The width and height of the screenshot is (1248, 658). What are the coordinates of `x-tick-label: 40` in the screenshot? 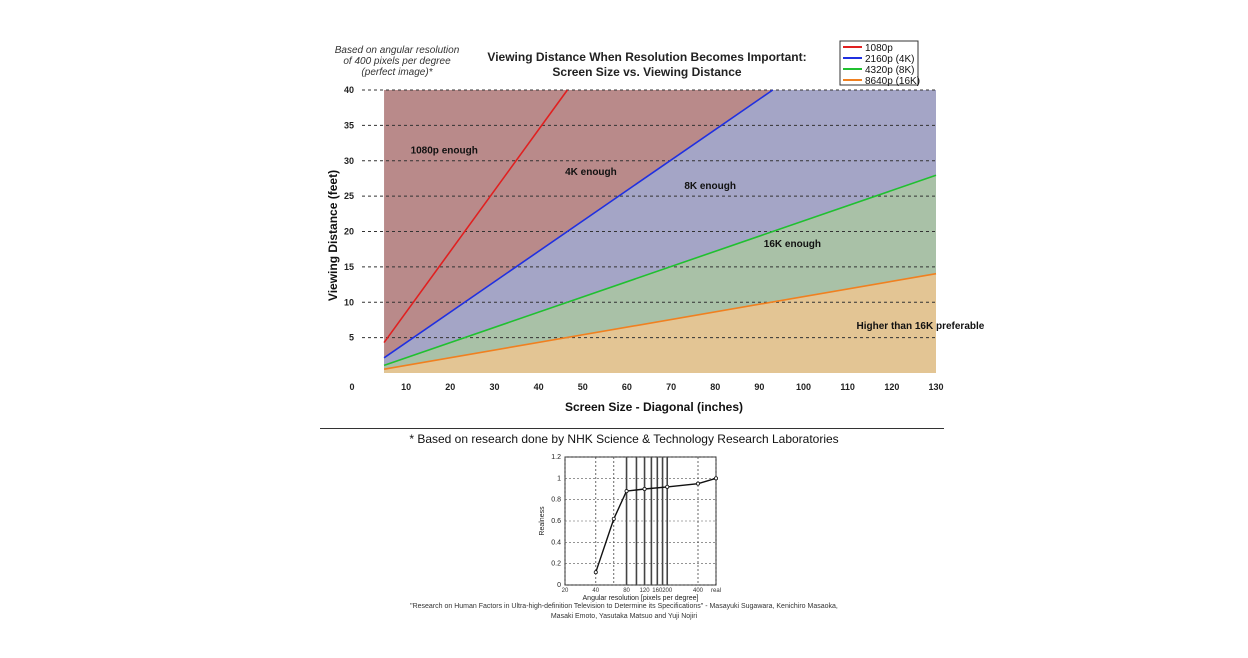 It's located at (539, 387).